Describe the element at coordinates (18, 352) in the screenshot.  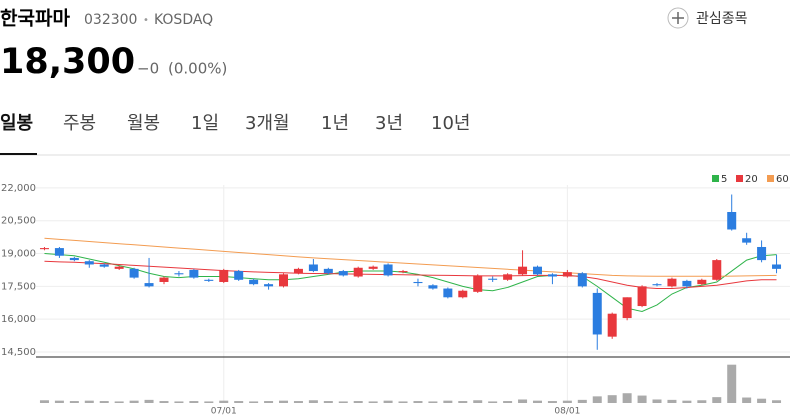
I see `y-tick-label: 14,500` at that location.